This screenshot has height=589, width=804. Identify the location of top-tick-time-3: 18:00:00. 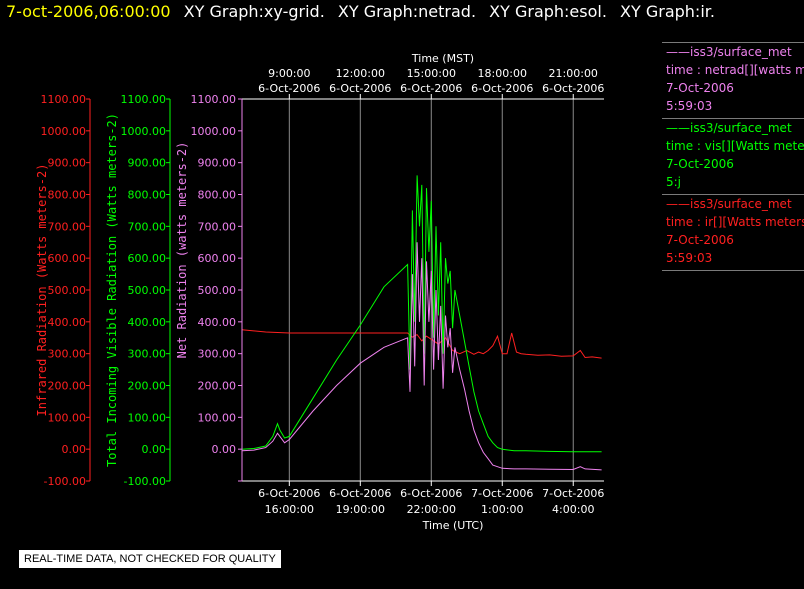
(502, 73).